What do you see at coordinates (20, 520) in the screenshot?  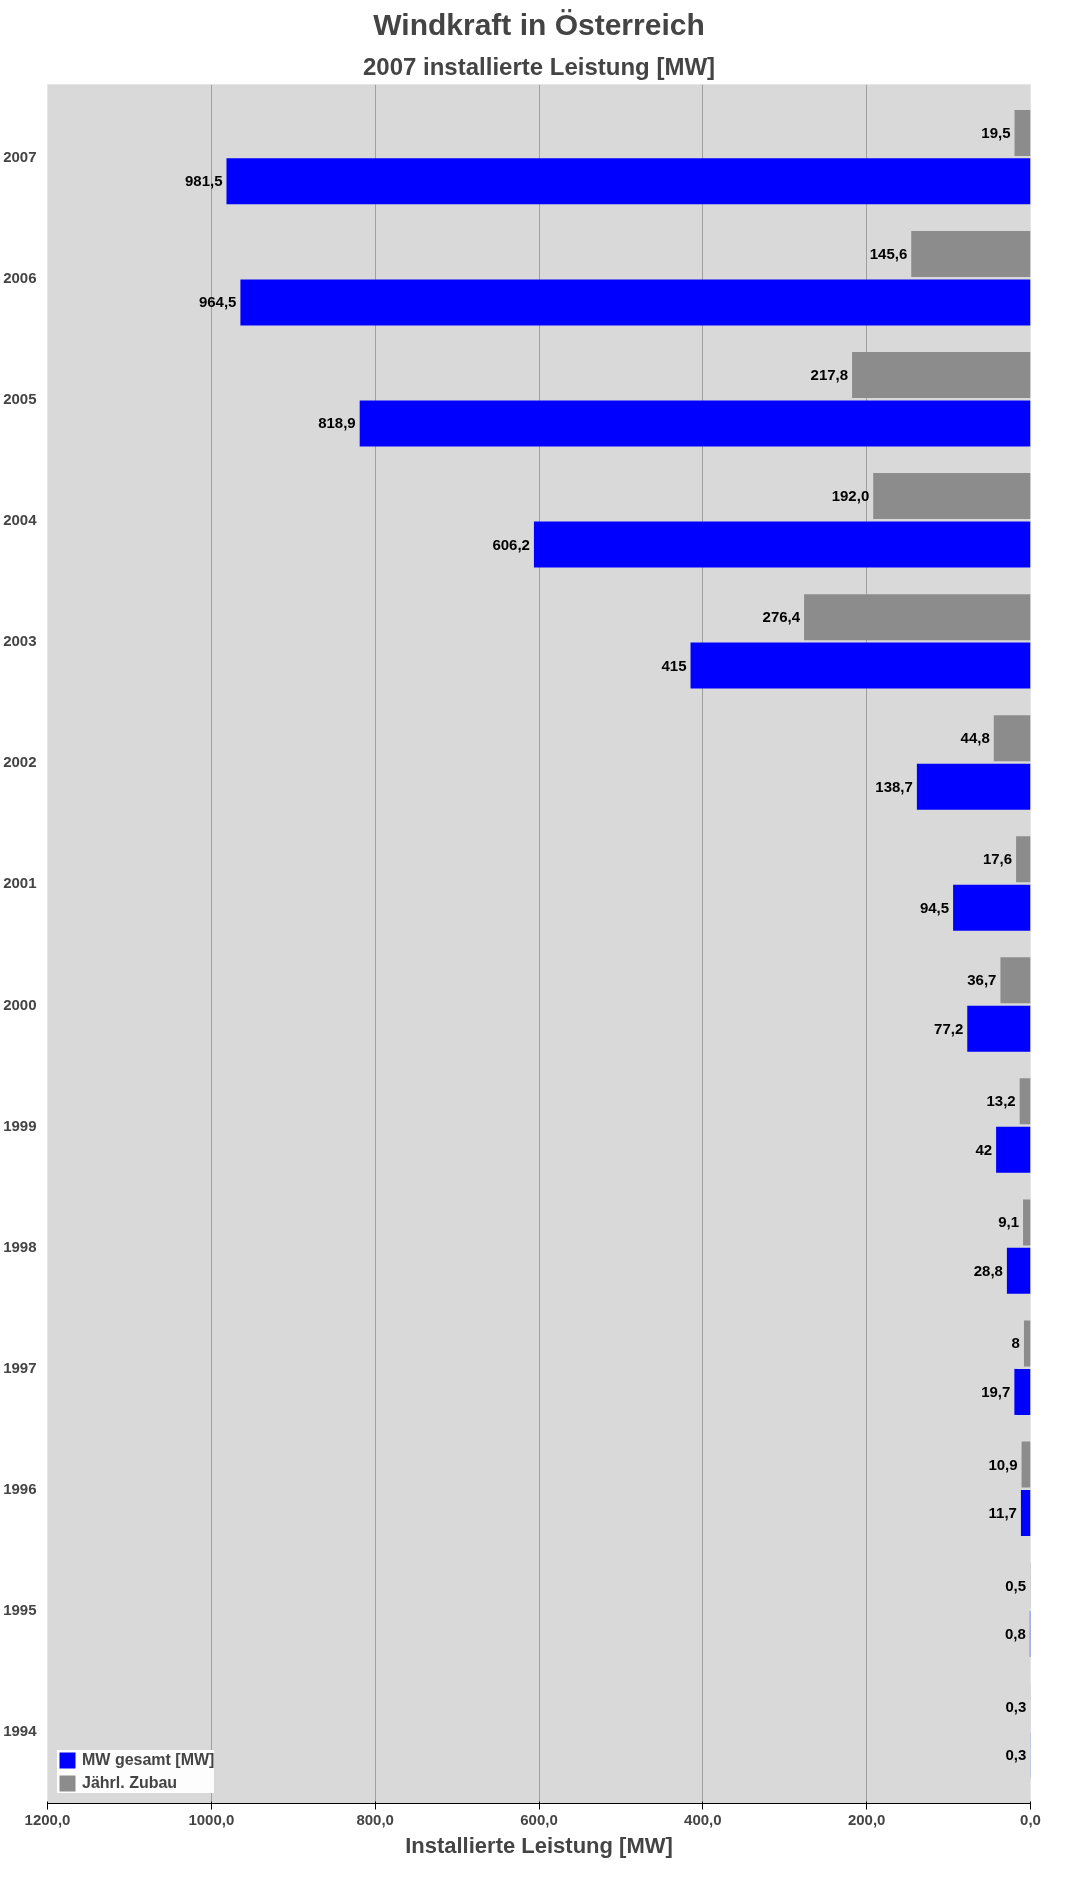 I see `y-tick-label: 2004` at bounding box center [20, 520].